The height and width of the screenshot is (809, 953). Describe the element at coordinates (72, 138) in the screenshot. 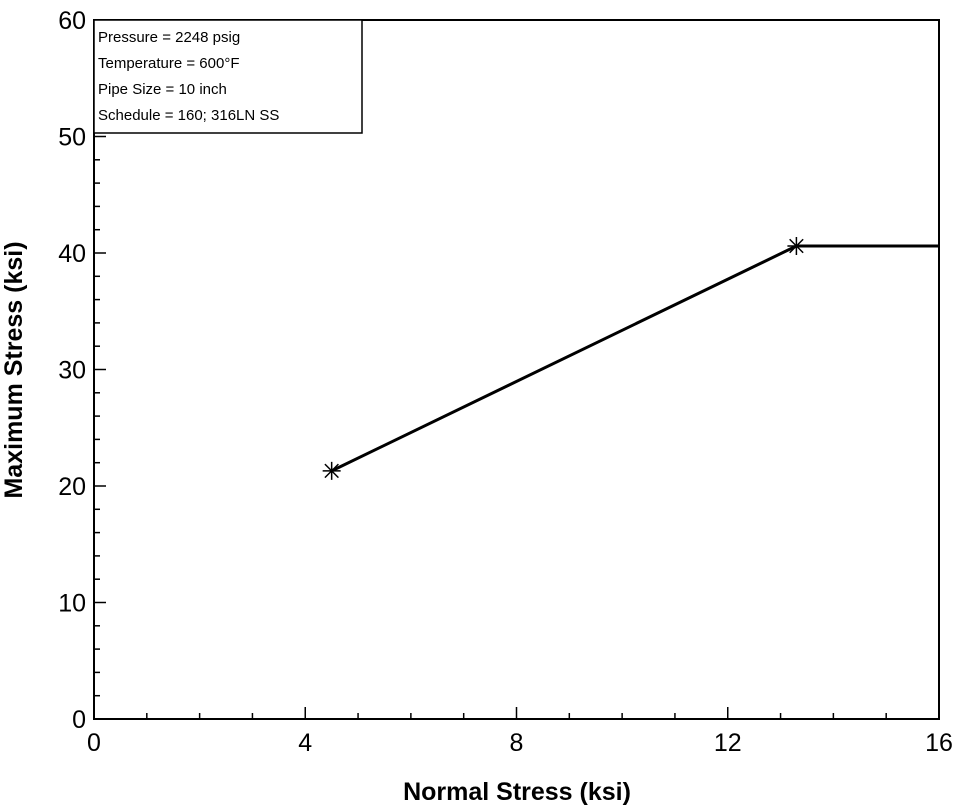

I see `y-tick-label: 50` at that location.